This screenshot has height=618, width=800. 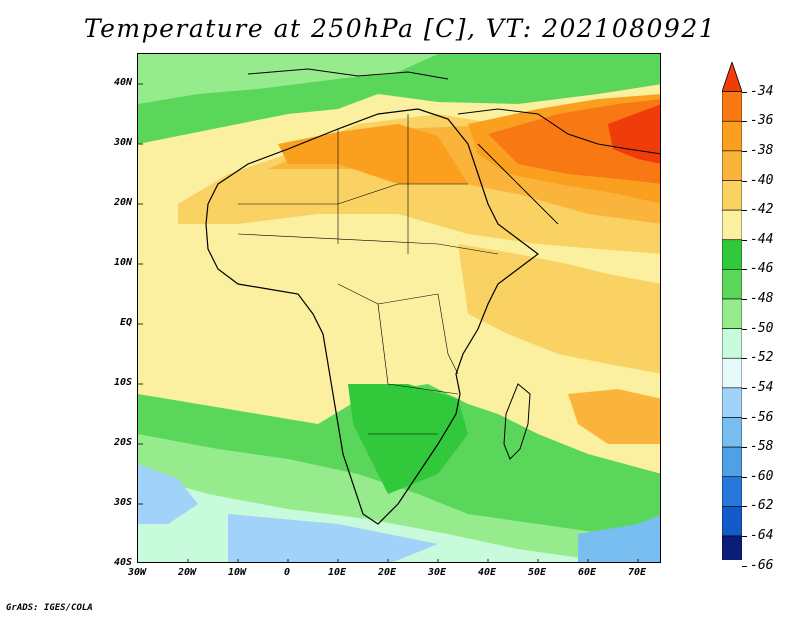 I want to click on lon-label: 50E, so click(x=537, y=572).